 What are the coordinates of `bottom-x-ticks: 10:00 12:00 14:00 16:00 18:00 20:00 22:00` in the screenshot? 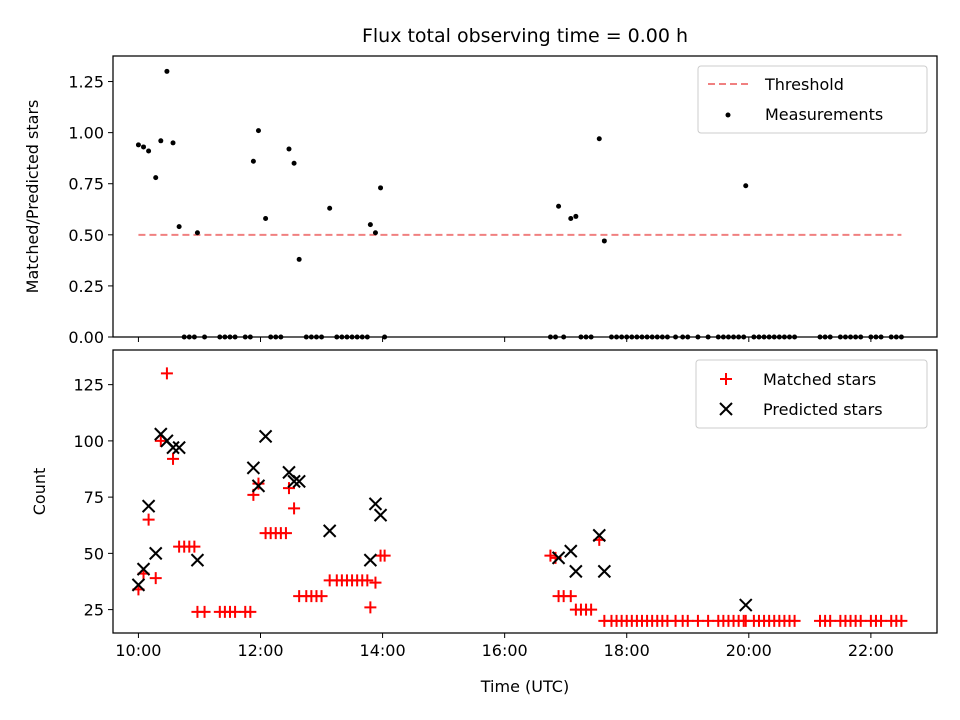 It's located at (504, 646).